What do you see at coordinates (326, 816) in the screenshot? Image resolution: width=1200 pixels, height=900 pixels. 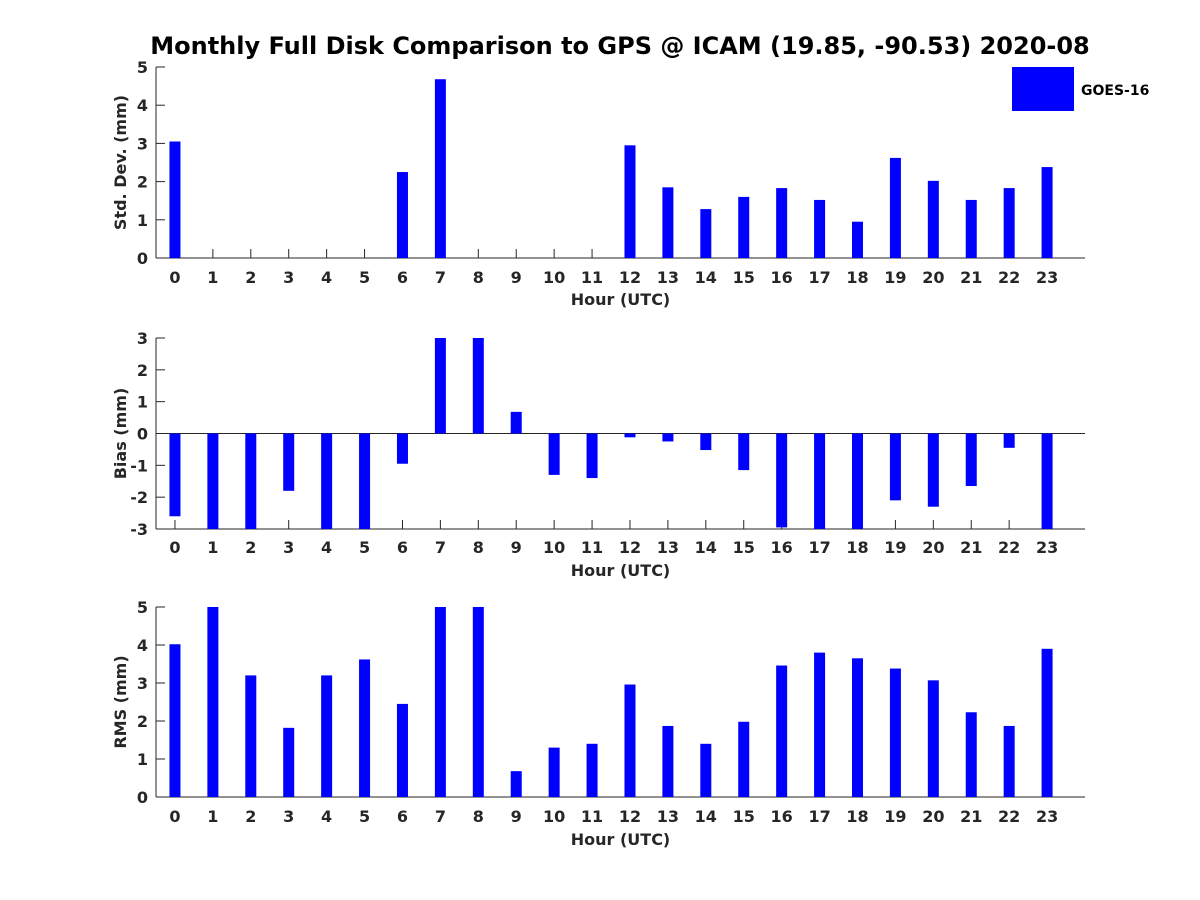 I see `rms-x-tick-label: 4` at bounding box center [326, 816].